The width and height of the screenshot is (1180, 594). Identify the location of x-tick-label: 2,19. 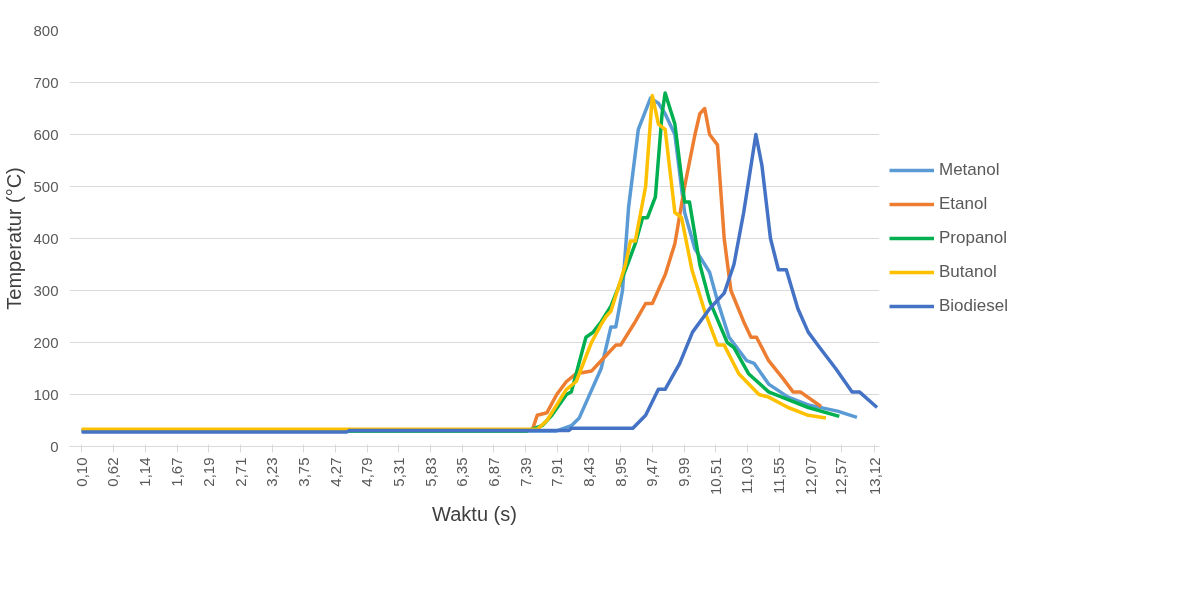
(208, 472).